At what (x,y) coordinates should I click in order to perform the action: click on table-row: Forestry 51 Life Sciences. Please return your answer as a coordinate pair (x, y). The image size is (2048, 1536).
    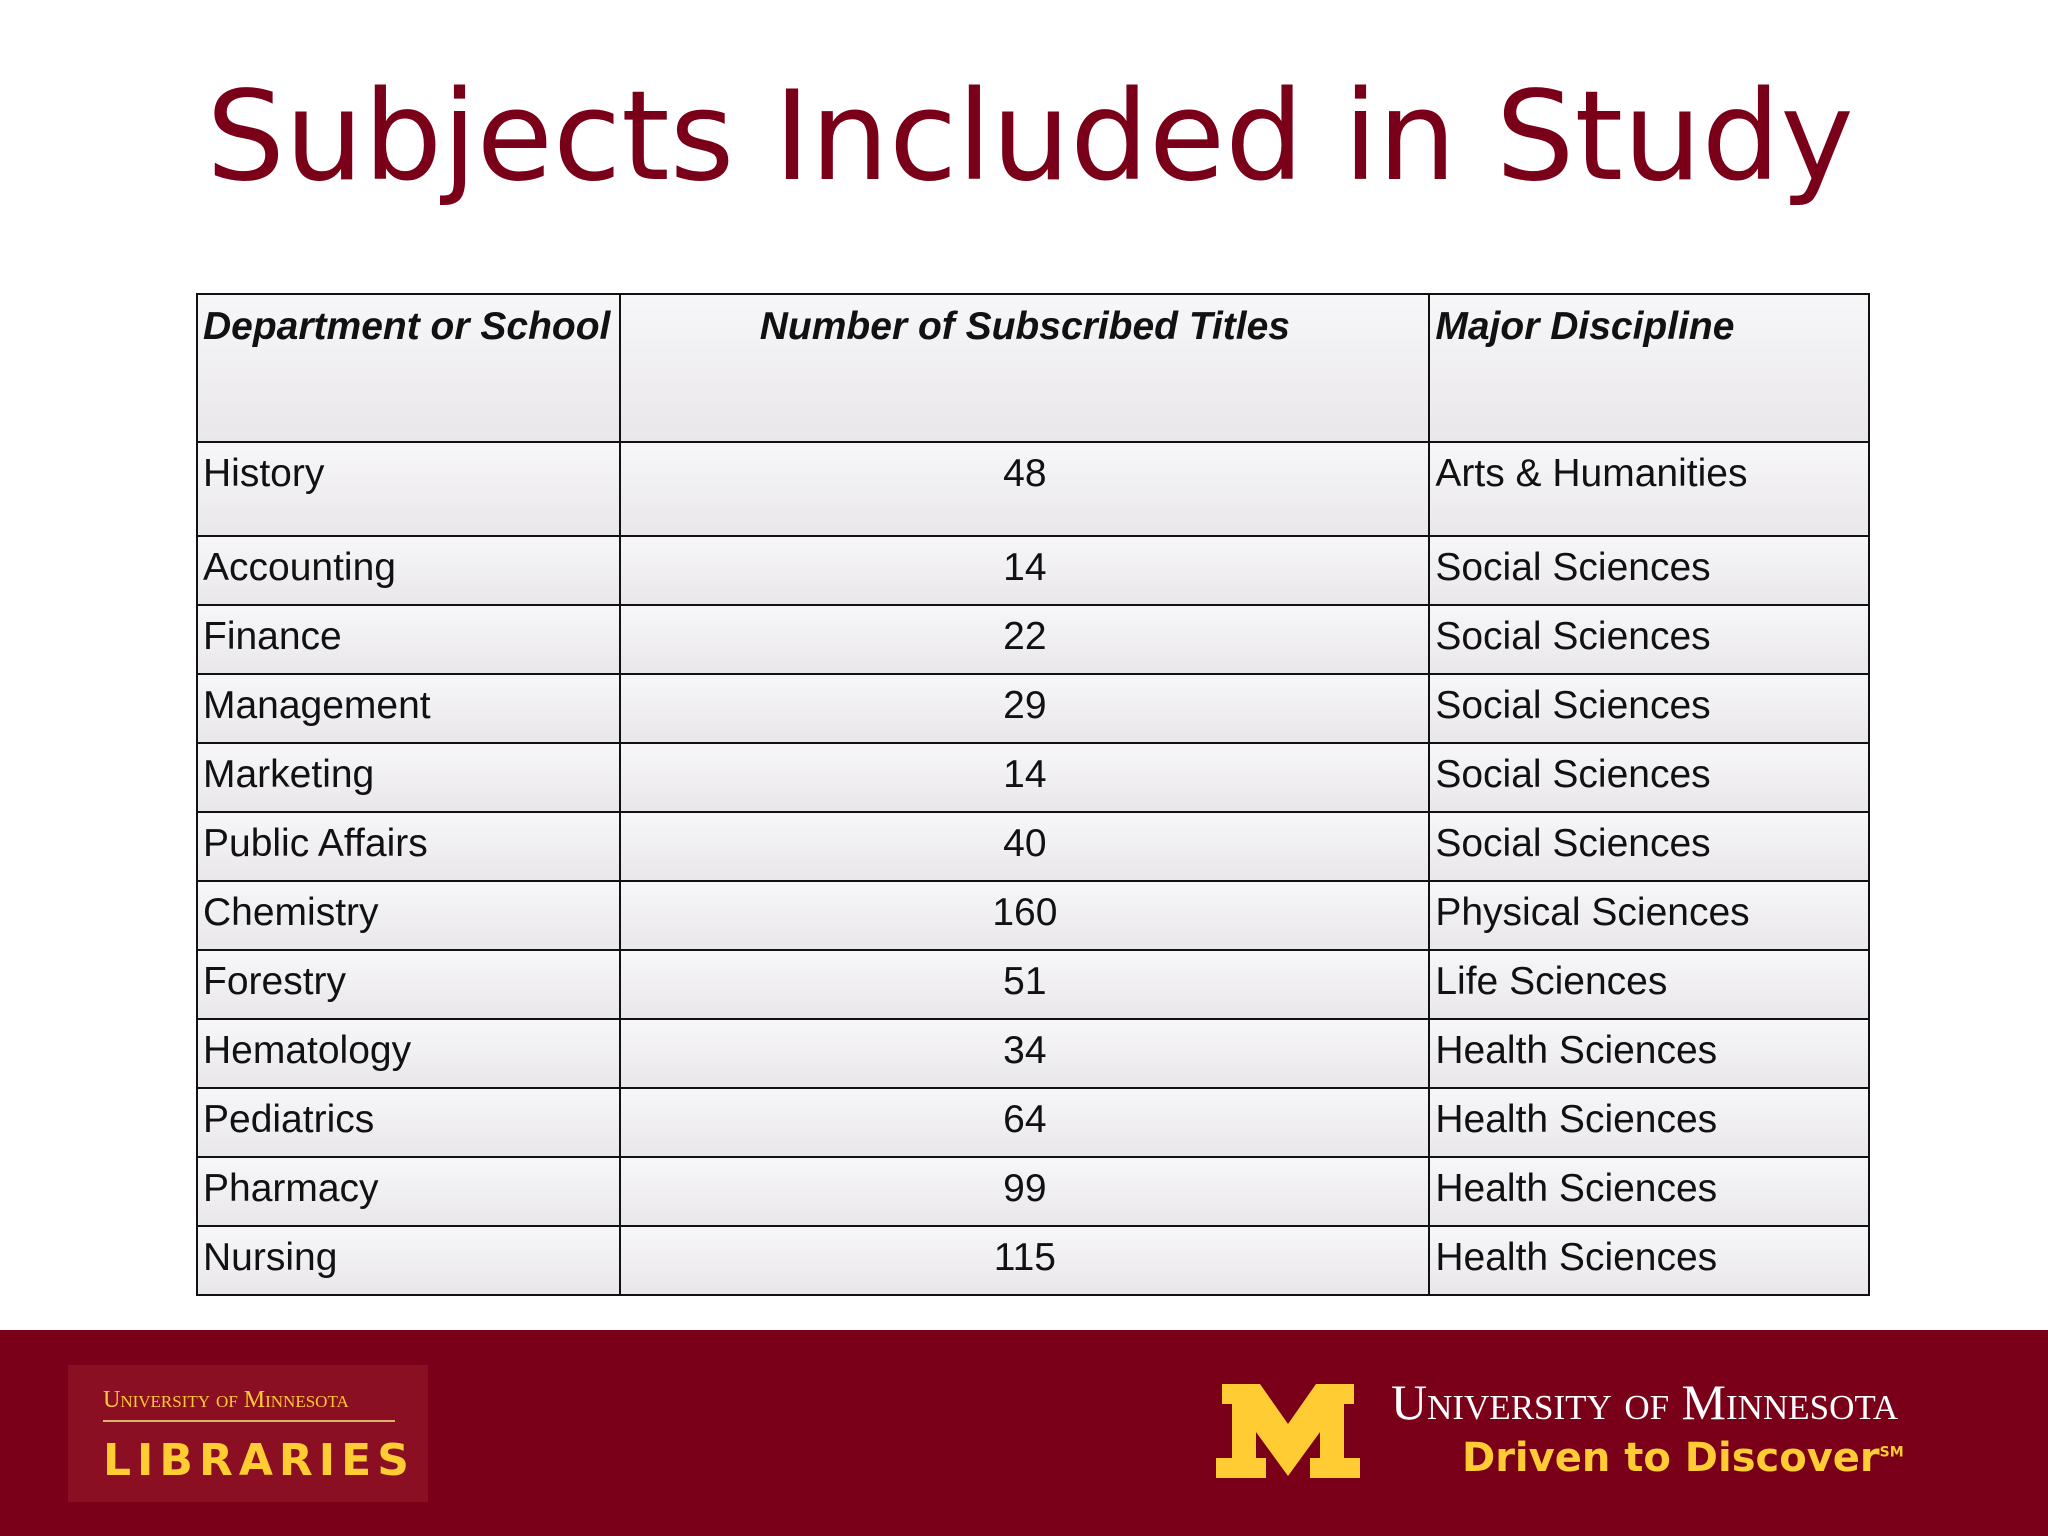
    Looking at the image, I should click on (1032, 984).